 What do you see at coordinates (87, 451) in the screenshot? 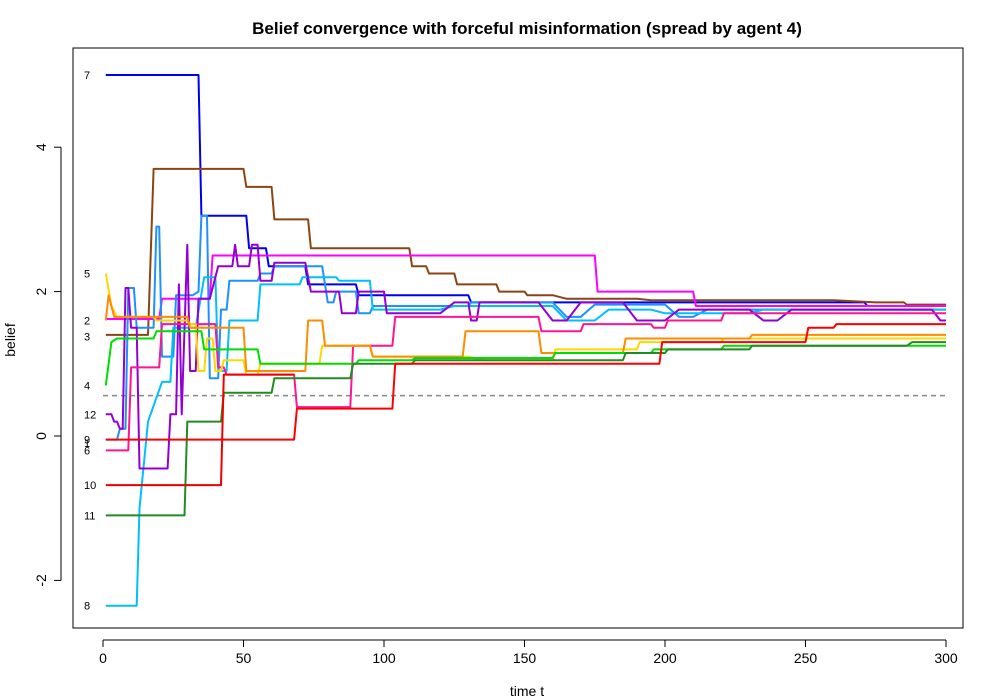
I see `agent-label: 6` at bounding box center [87, 451].